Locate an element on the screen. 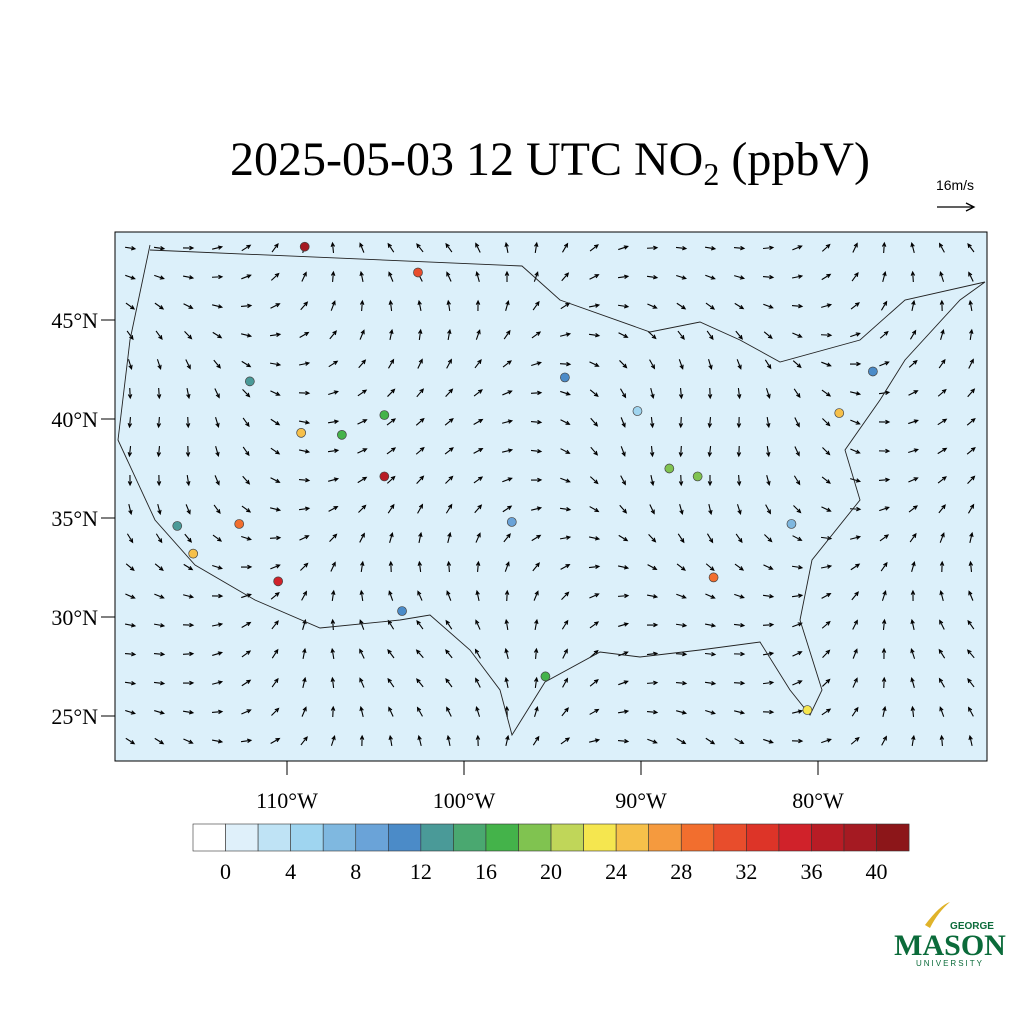 This screenshot has height=1024, width=1024. lon-tick-label: 80°W is located at coordinates (818, 800).